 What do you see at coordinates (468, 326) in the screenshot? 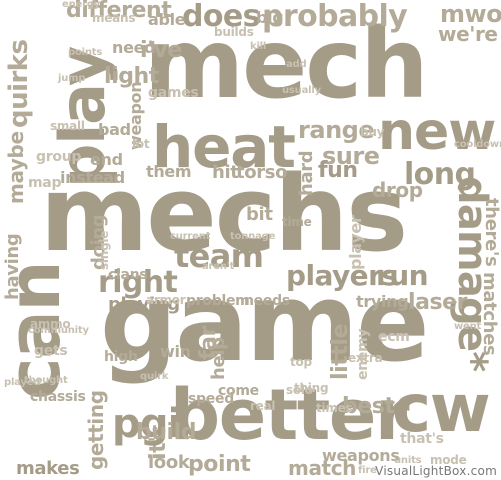
I see `word-went: went` at bounding box center [468, 326].